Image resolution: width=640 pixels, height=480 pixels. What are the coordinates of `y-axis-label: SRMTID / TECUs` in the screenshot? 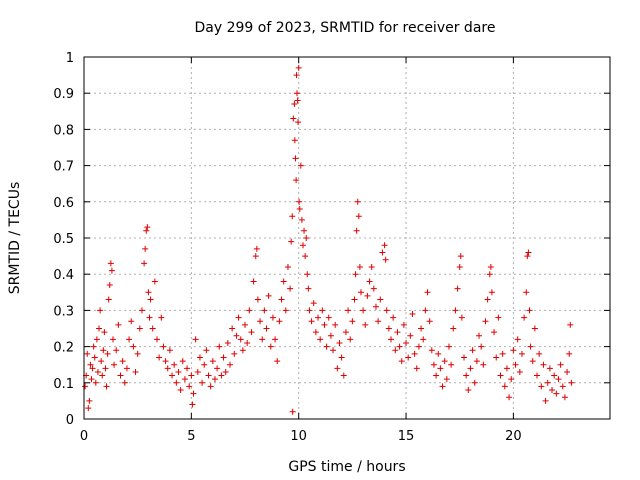 It's located at (15, 238).